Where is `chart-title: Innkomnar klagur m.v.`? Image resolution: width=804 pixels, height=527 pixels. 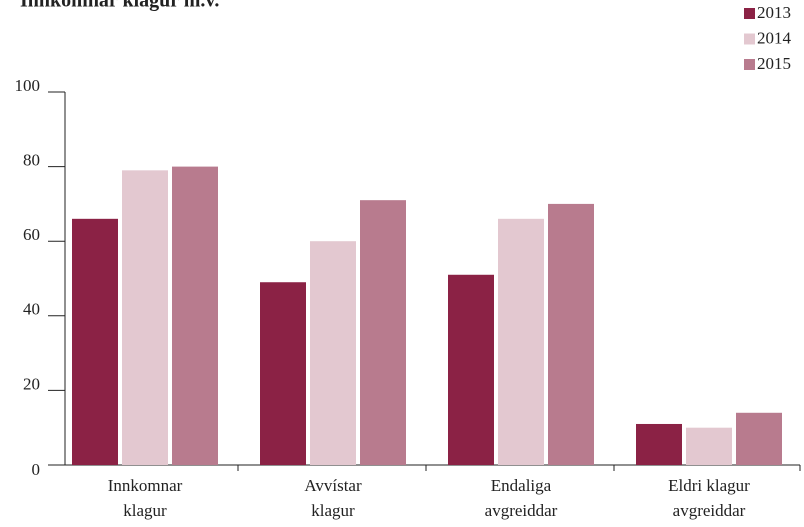 chart-title: Innkomnar klagur m.v. is located at coordinates (119, 6).